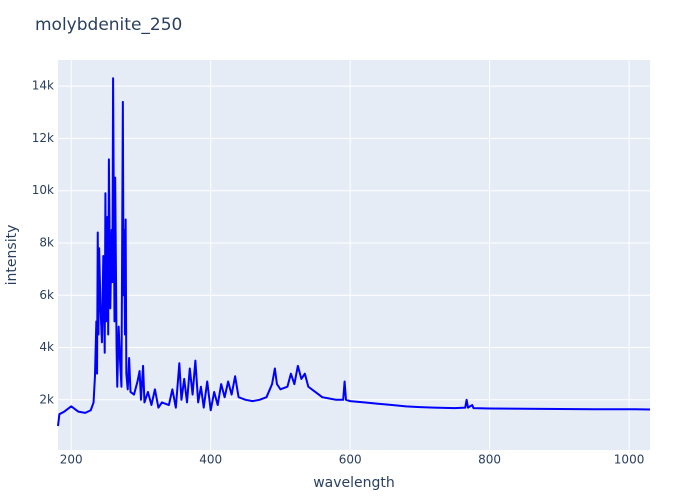 Image resolution: width=700 pixels, height=500 pixels. What do you see at coordinates (629, 460) in the screenshot?
I see `x-tick-label: 1000` at bounding box center [629, 460].